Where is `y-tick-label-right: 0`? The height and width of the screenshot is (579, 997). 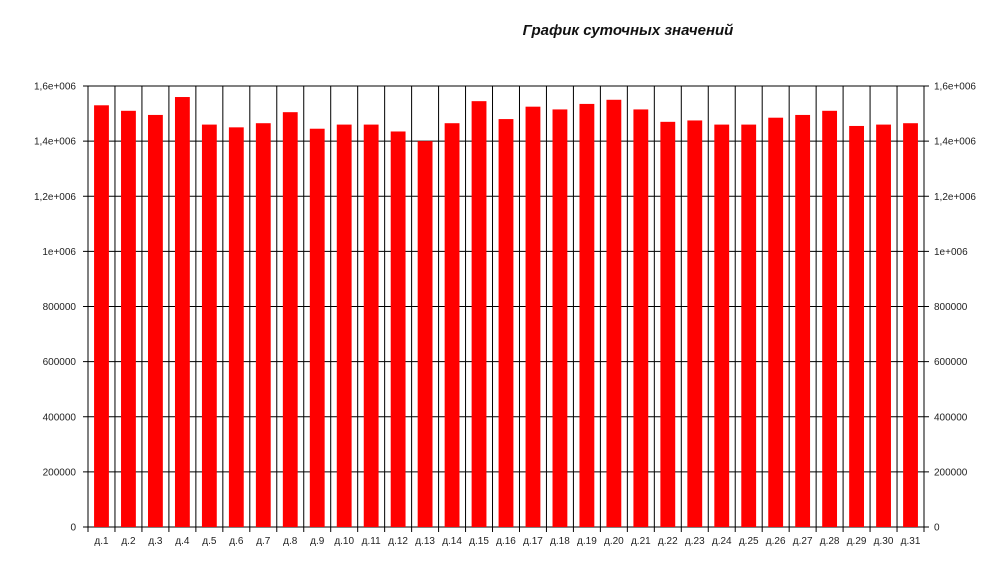 y-tick-label-right: 0 is located at coordinates (937, 528).